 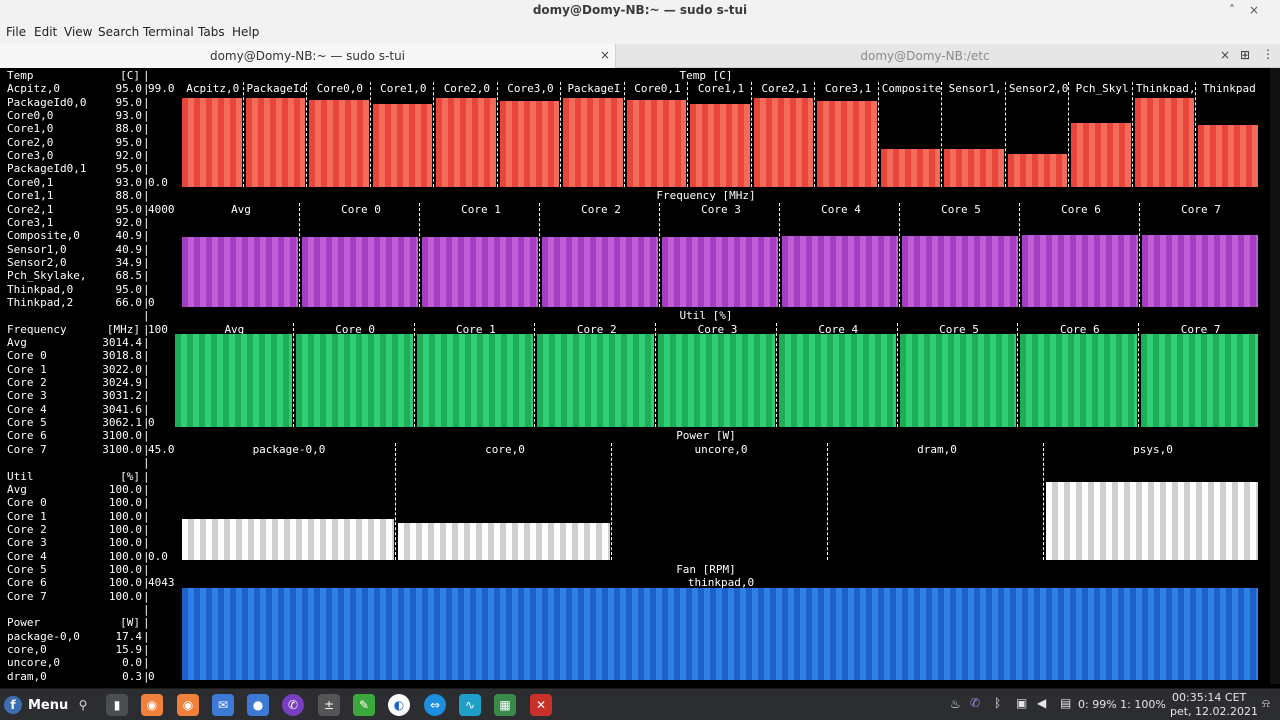 What do you see at coordinates (78, 32) in the screenshot?
I see `menu-view: View` at bounding box center [78, 32].